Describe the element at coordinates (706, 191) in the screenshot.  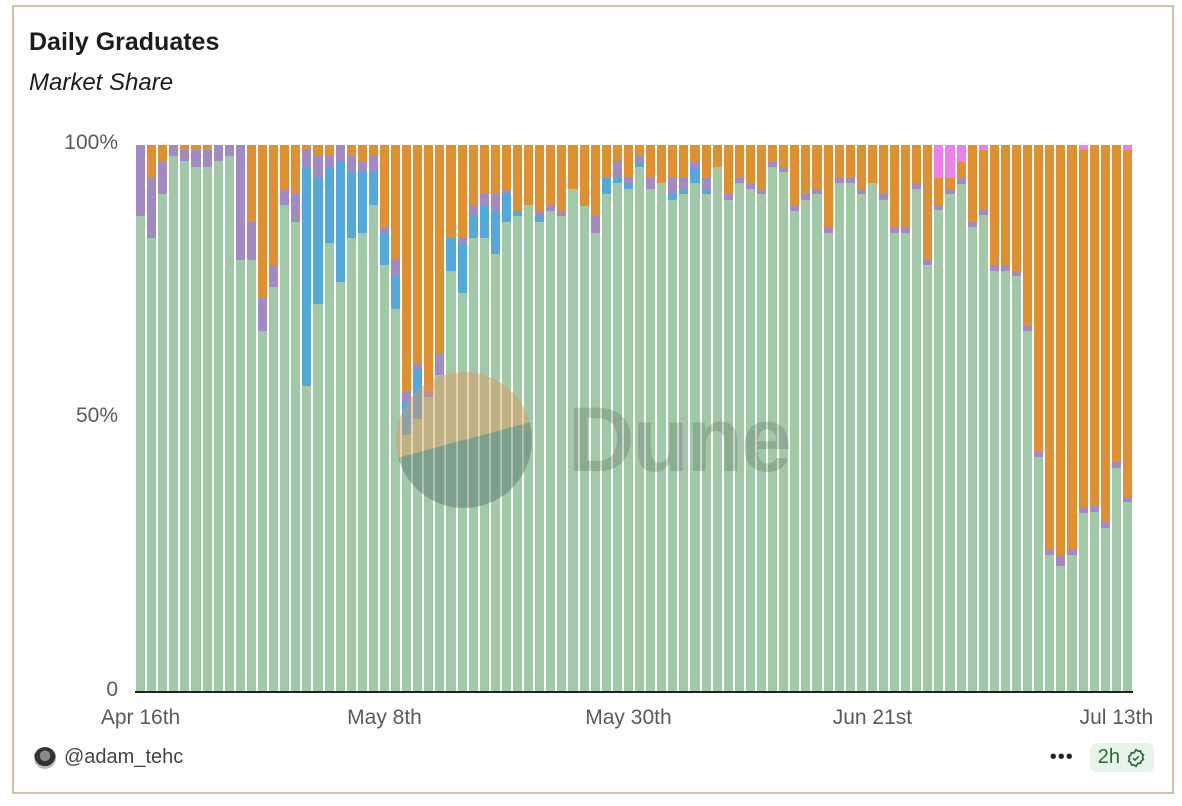
I see `bar-segment-blue` at that location.